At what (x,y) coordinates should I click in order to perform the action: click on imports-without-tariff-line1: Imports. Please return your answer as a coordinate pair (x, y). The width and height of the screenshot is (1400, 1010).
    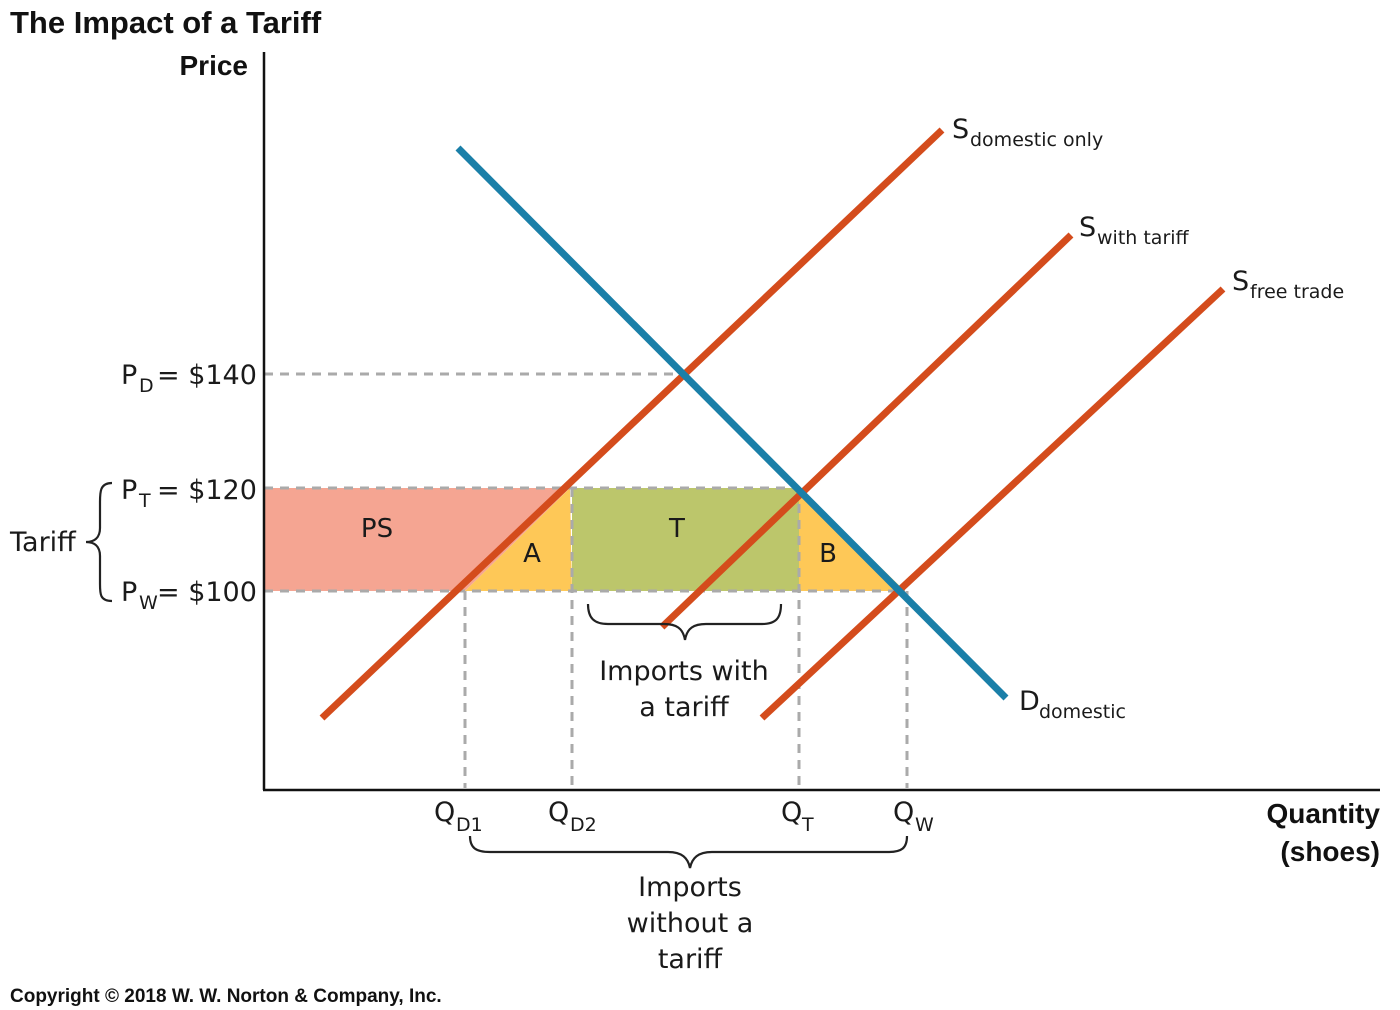
    Looking at the image, I should click on (690, 887).